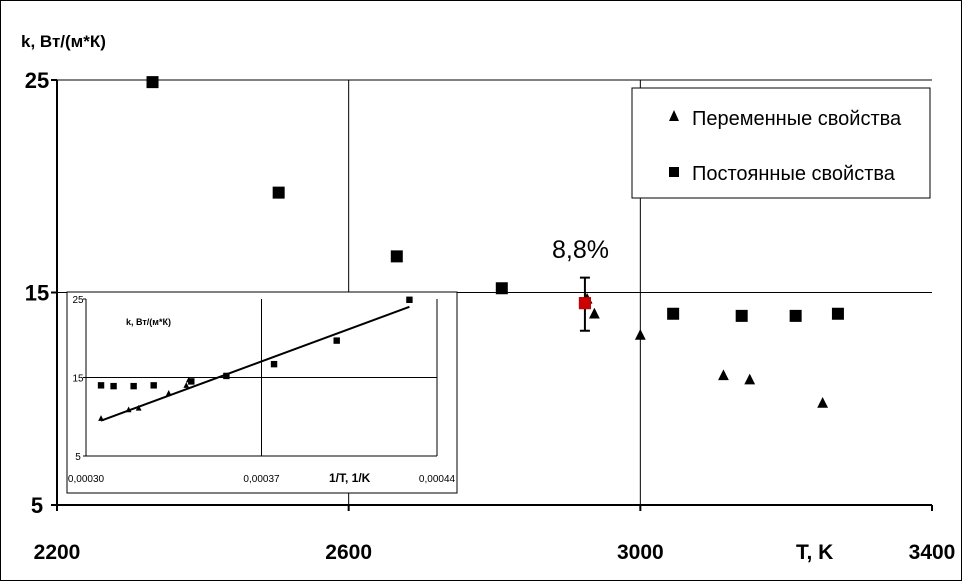  Describe the element at coordinates (932, 552) in the screenshot. I see `main-x-tick-label: 3400` at that location.